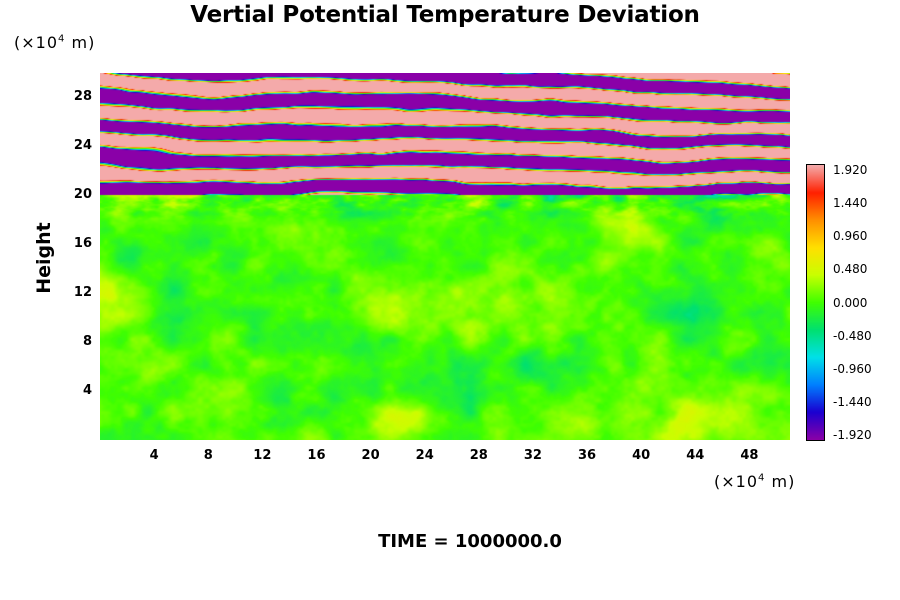 The height and width of the screenshot is (600, 900). What do you see at coordinates (208, 455) in the screenshot?
I see `x-tick-label: 8` at bounding box center [208, 455].